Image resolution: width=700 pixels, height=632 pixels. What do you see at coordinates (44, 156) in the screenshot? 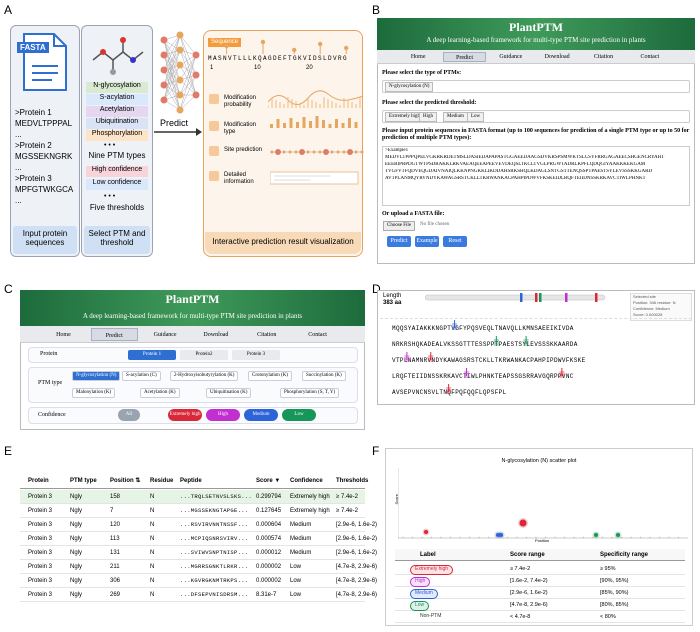
I see `fasta-line: MGSSEKNGRK` at bounding box center [44, 156].